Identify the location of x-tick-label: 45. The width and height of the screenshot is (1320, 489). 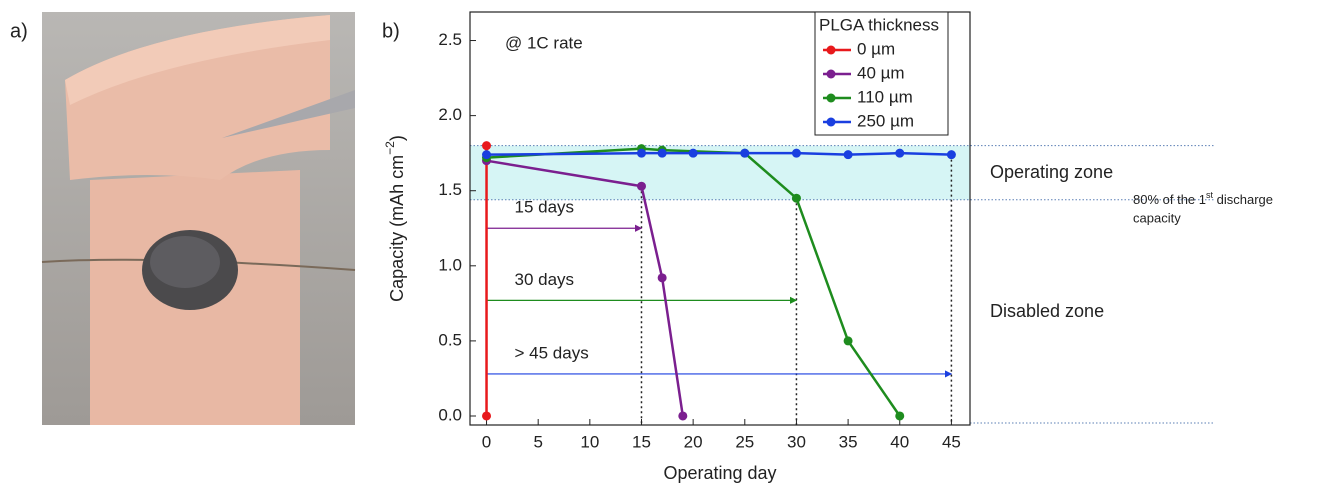
(951, 441).